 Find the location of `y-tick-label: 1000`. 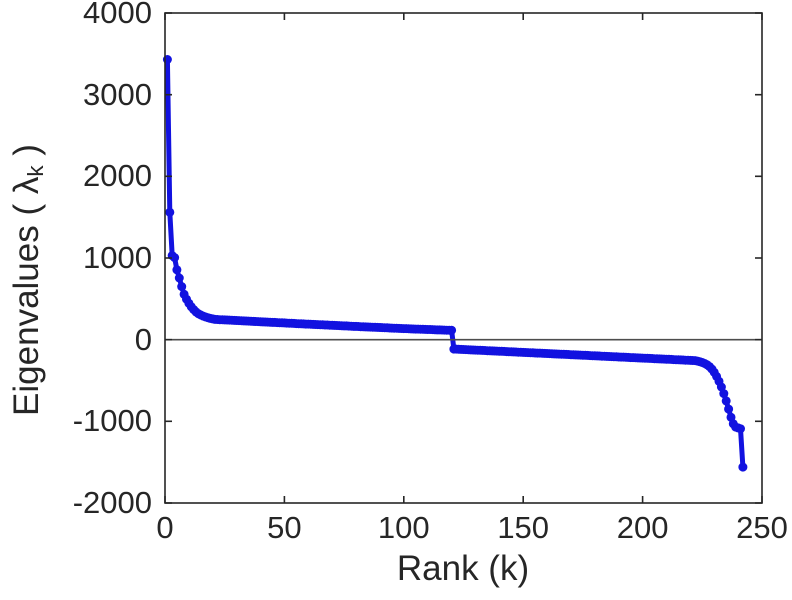

y-tick-label: 1000 is located at coordinates (117, 257).